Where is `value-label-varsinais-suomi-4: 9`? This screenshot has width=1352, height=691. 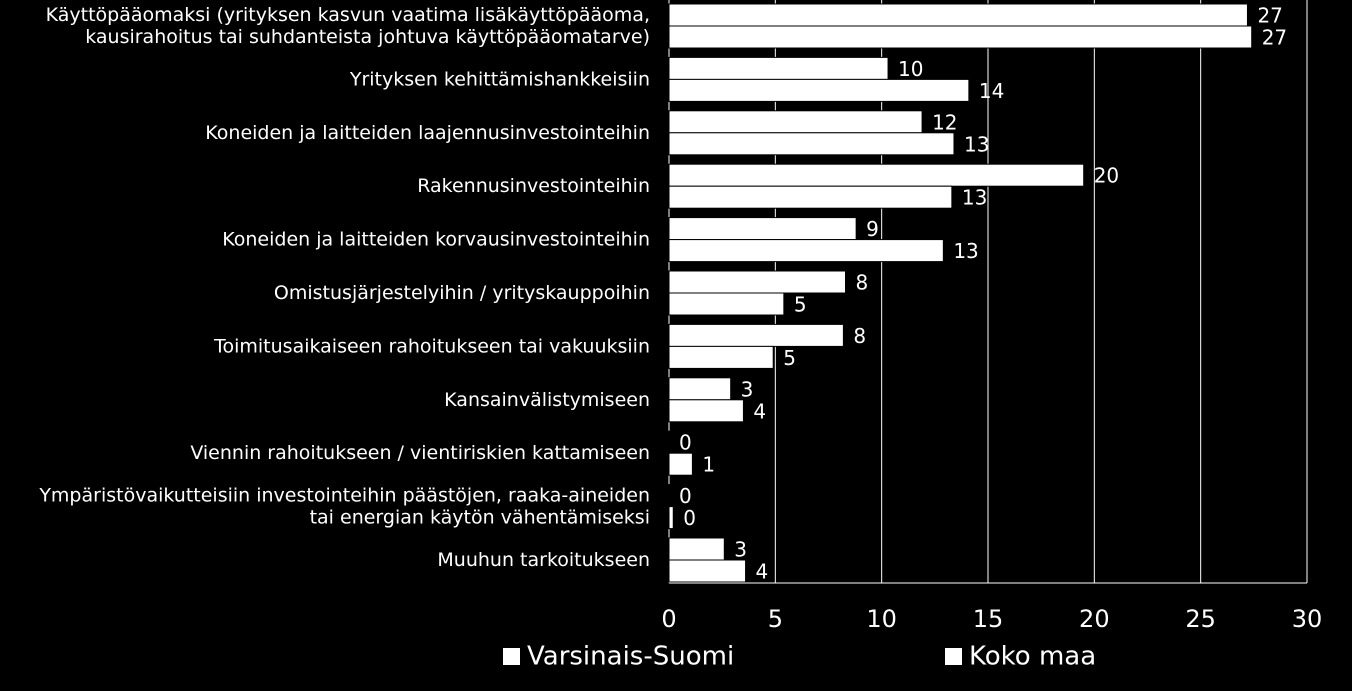 value-label-varsinais-suomi-4: 9 is located at coordinates (872, 229).